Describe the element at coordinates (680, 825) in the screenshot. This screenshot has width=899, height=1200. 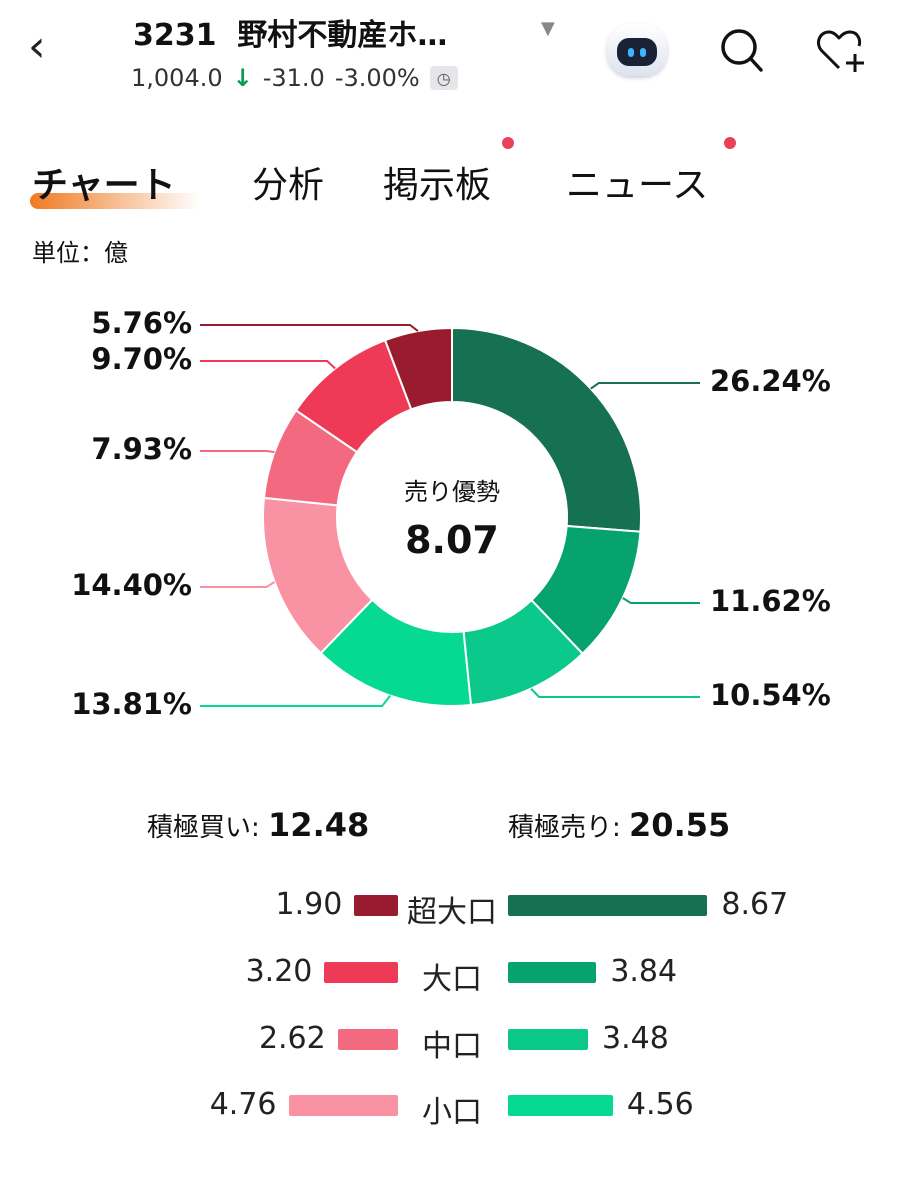
I see `sell-value: 20.55` at that location.